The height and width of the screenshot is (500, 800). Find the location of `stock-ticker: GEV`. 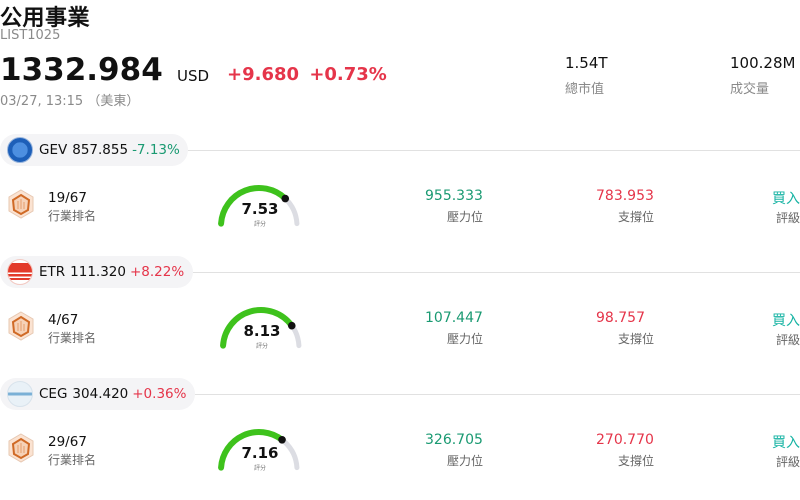

stock-ticker: GEV is located at coordinates (53, 150).